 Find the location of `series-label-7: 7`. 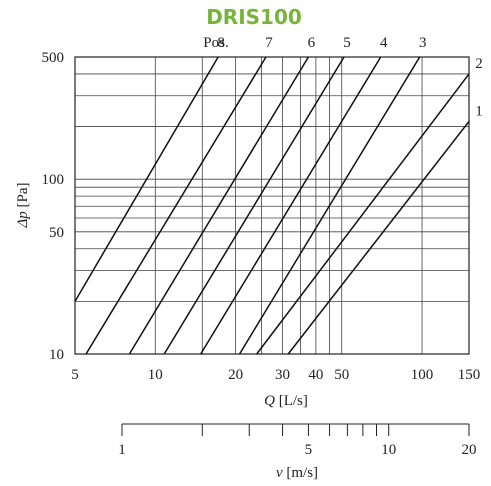

series-label-7: 7 is located at coordinates (269, 43).